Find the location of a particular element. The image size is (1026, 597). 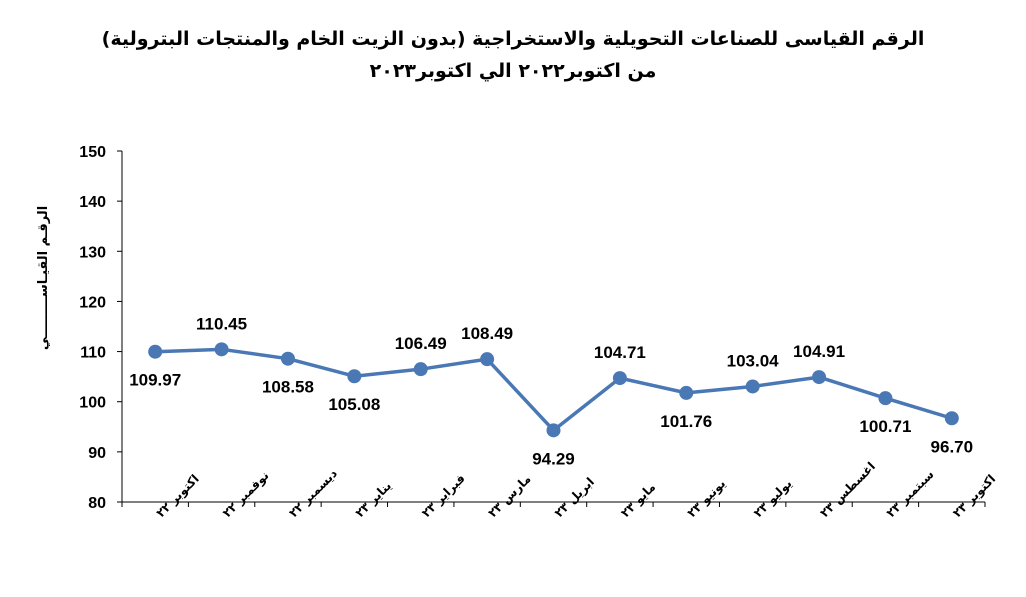

chart-subtitle: من اكتوبر٢٠٢٢ الي اكتوبر٢٠٢٣ is located at coordinates (513, 71).